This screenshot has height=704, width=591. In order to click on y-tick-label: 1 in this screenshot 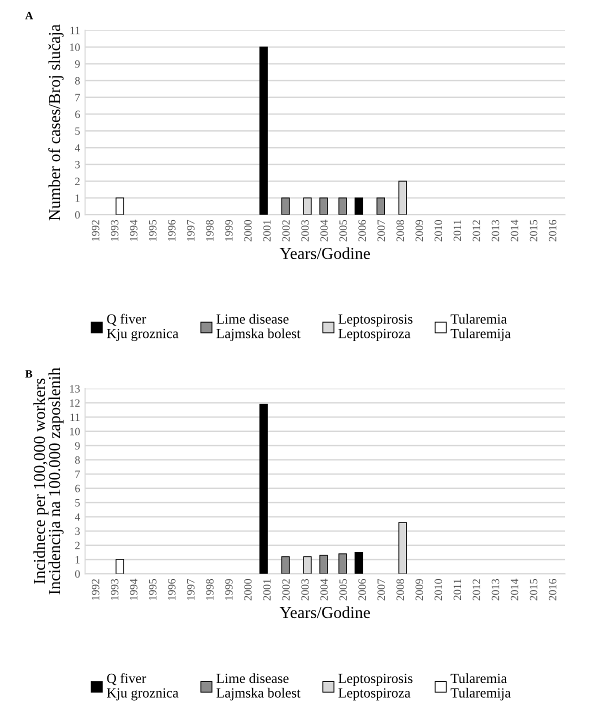, I will do `click(78, 198)`.